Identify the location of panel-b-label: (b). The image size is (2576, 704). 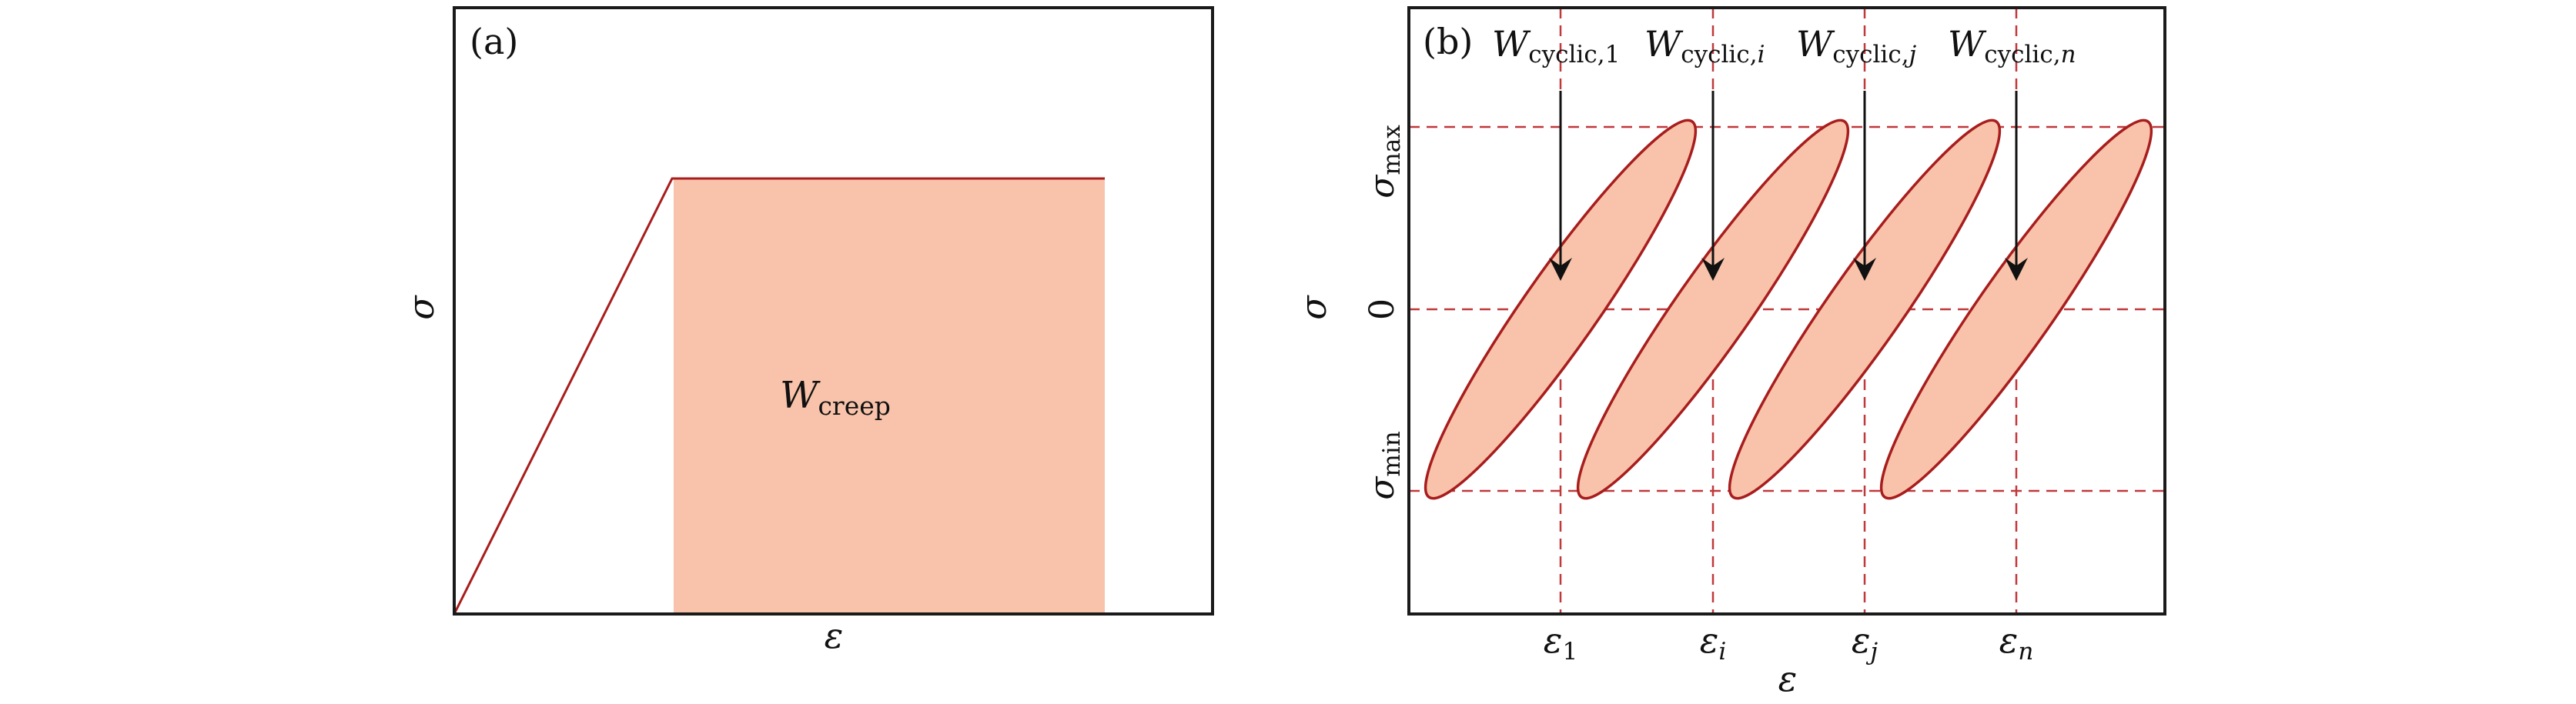
(1448, 42).